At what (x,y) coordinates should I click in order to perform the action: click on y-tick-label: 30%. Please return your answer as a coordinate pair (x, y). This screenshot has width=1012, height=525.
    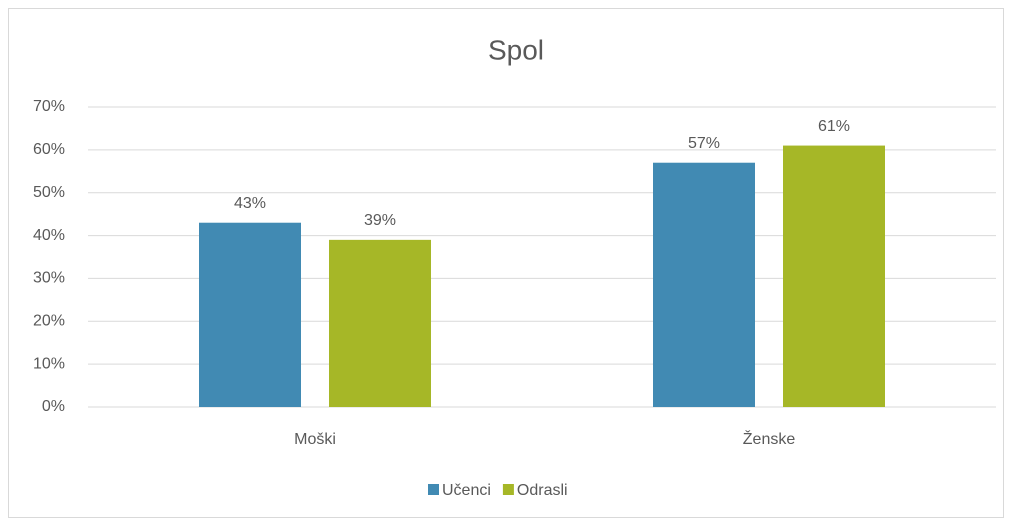
    Looking at the image, I should click on (49, 278).